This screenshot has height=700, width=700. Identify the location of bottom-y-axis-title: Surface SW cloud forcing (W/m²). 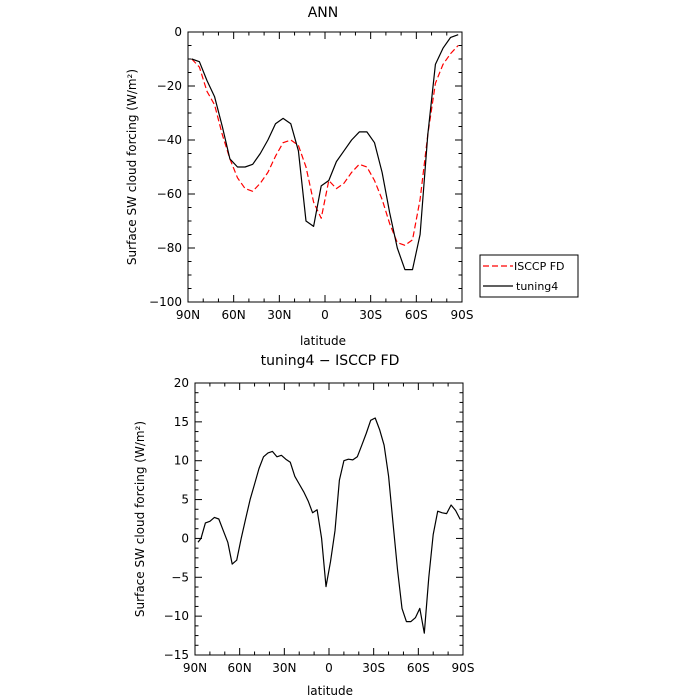
(140, 519).